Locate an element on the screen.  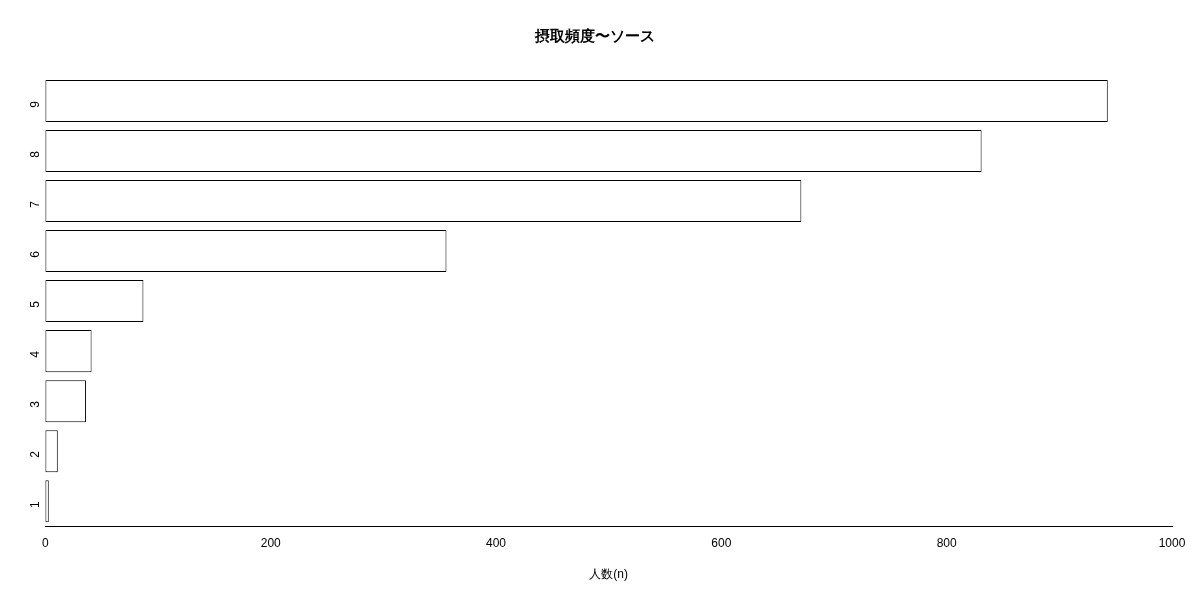
y-tick-label: 5 is located at coordinates (34, 304).